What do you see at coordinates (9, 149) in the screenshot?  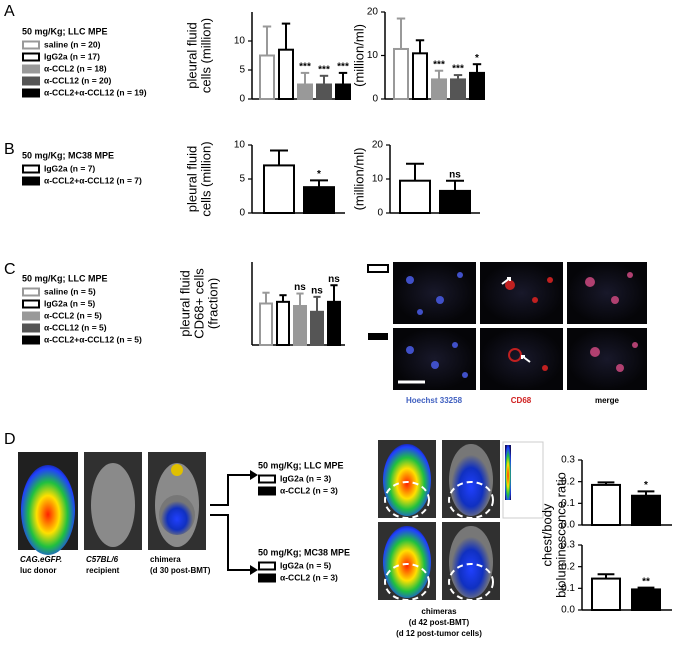 I see `panel-label: B` at bounding box center [9, 149].